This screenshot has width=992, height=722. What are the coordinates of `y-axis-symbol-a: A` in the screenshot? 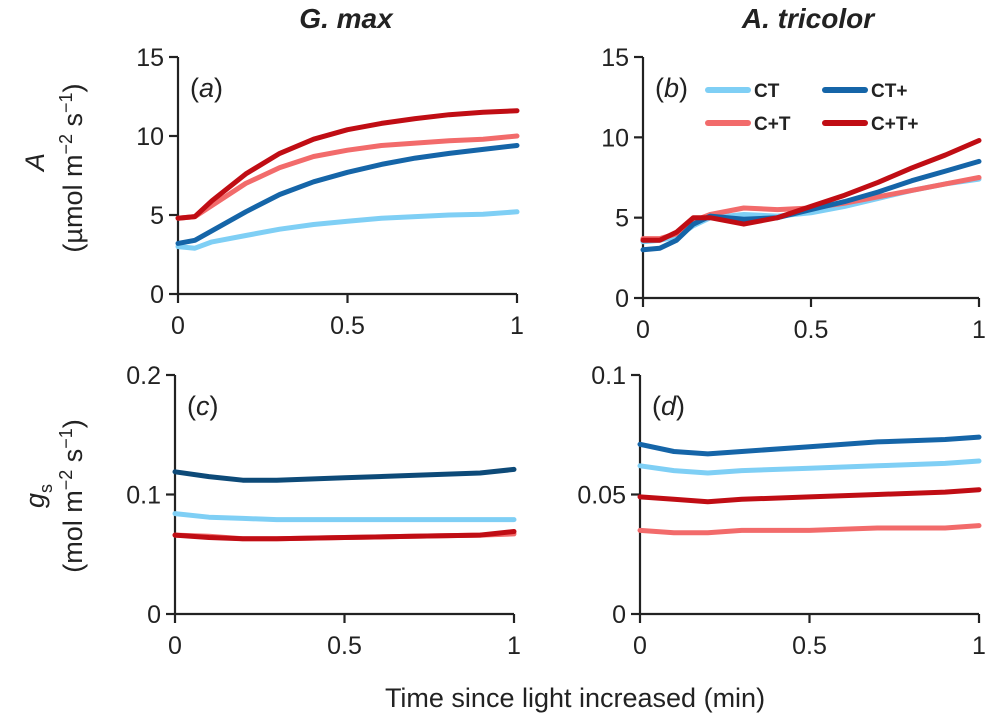 It's located at (35, 163).